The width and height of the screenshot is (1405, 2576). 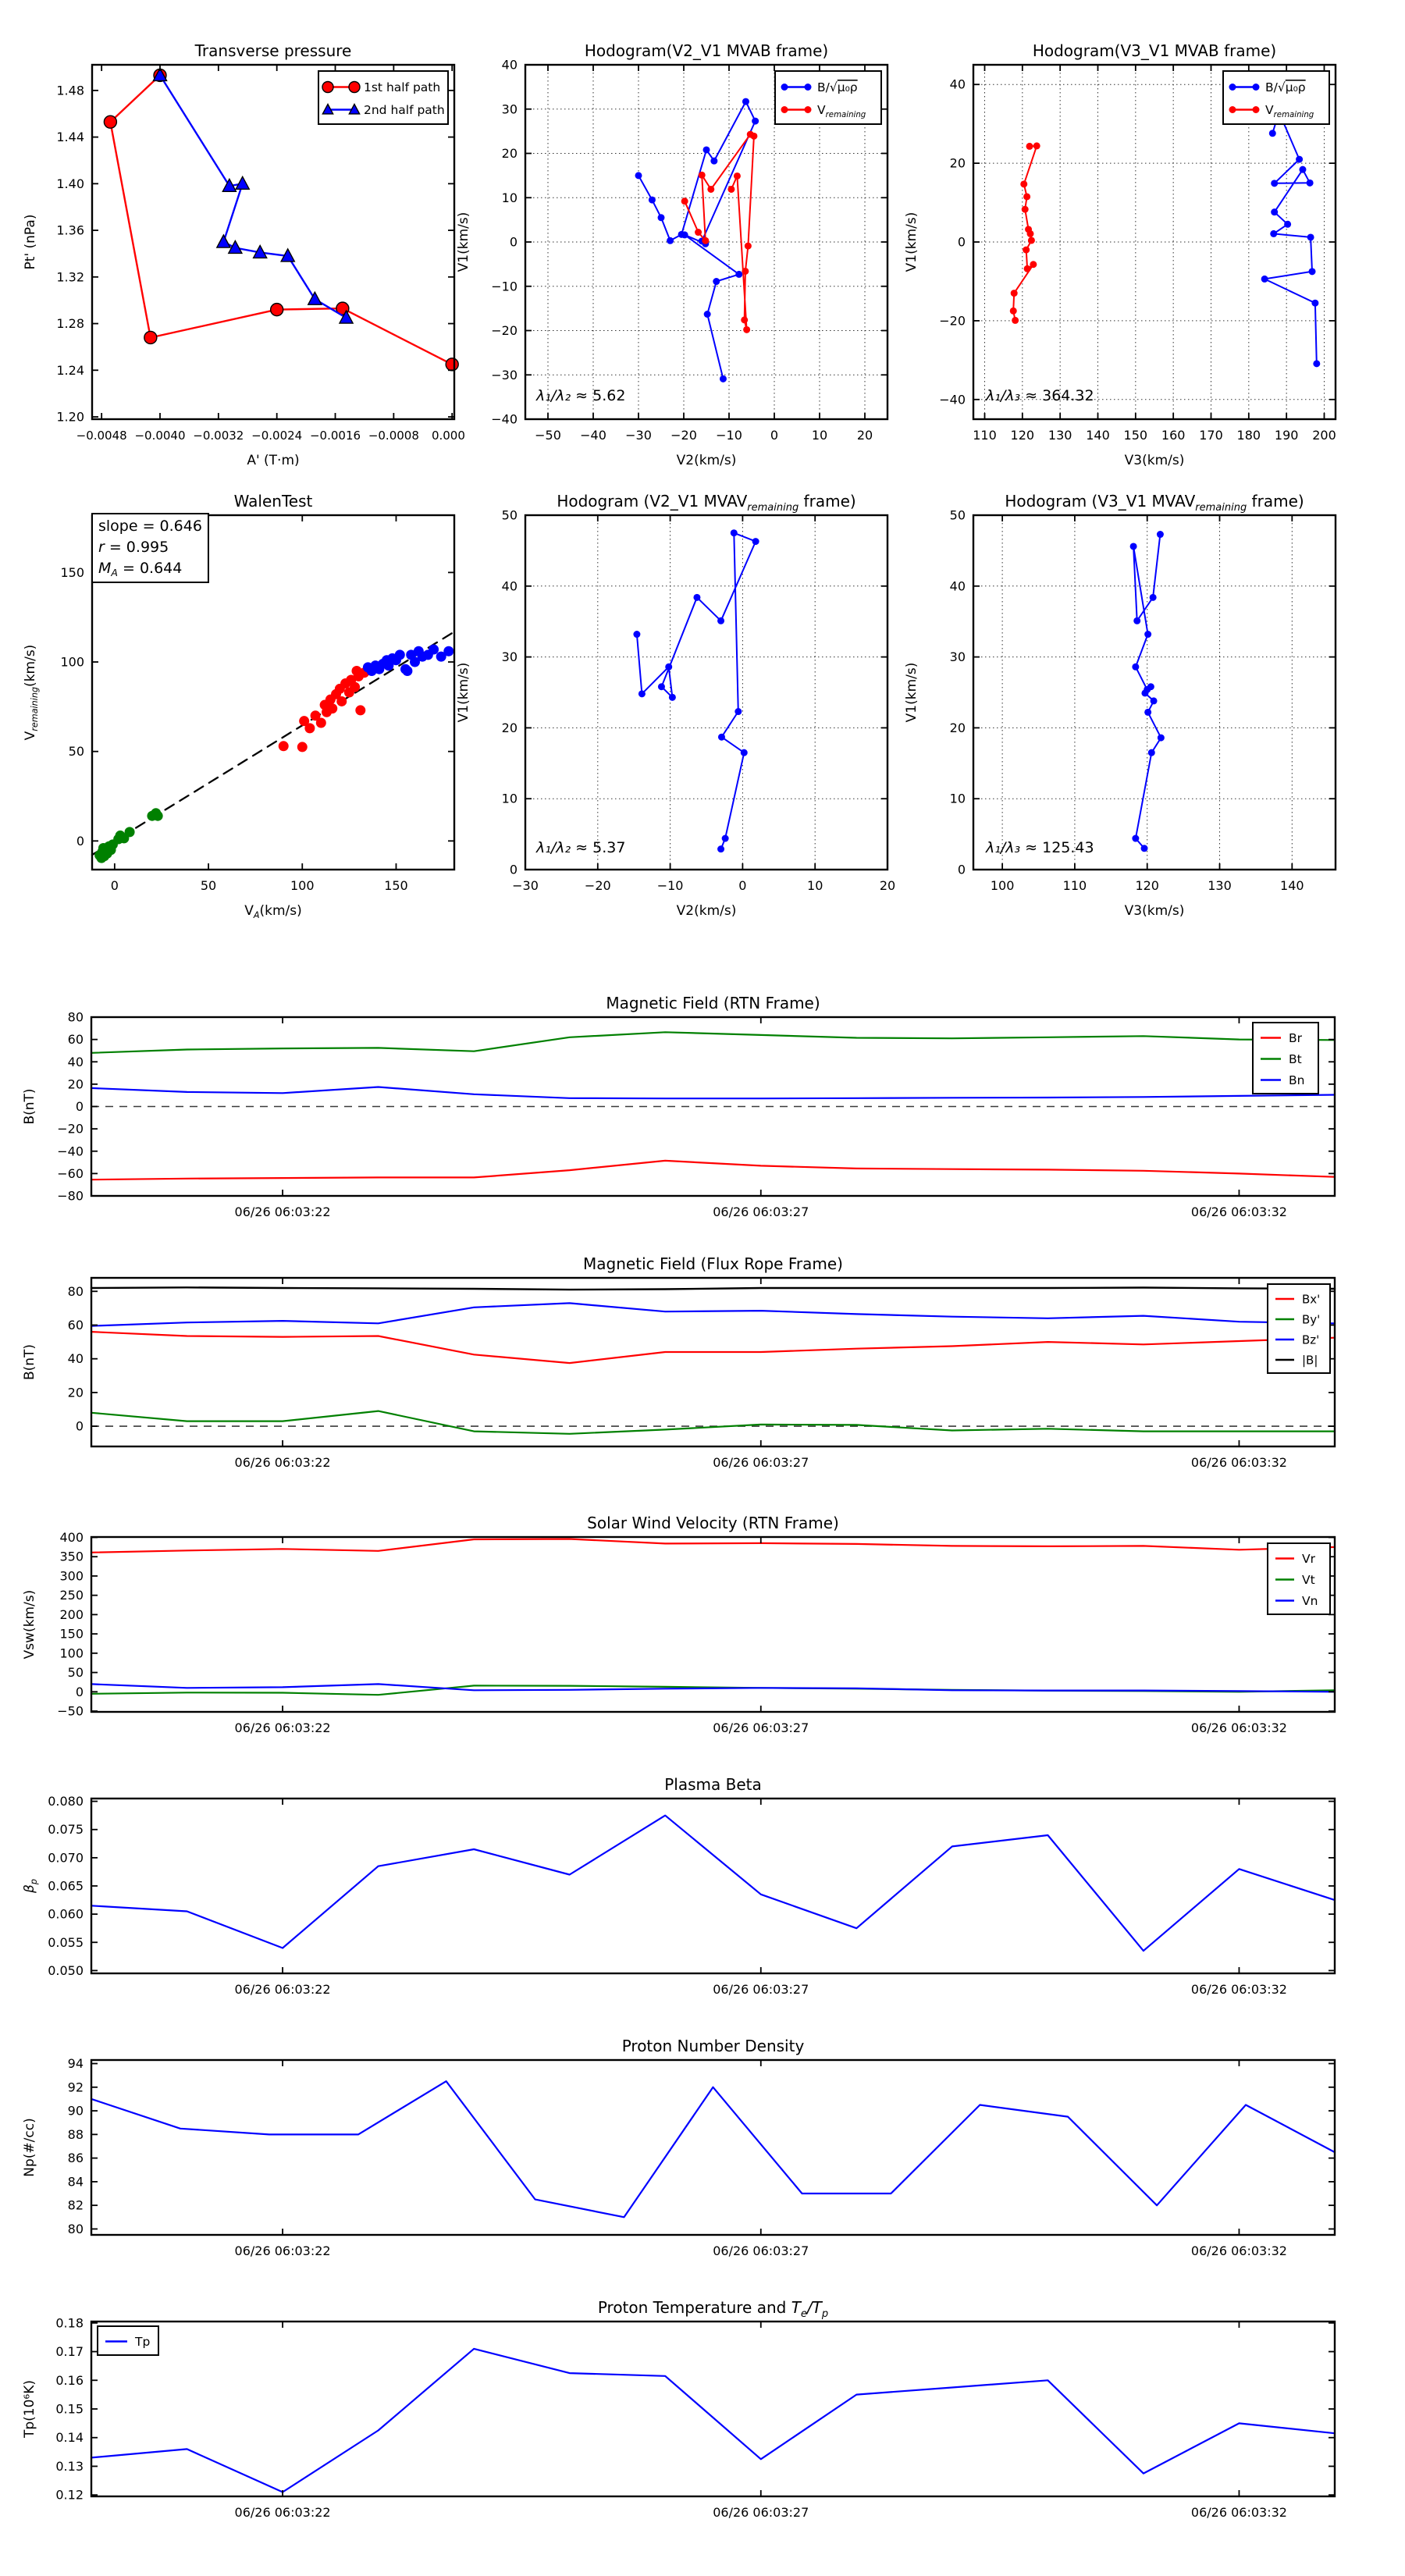 I want to click on x-tick-label: 06/26 06:03:22, so click(x=283, y=1211).